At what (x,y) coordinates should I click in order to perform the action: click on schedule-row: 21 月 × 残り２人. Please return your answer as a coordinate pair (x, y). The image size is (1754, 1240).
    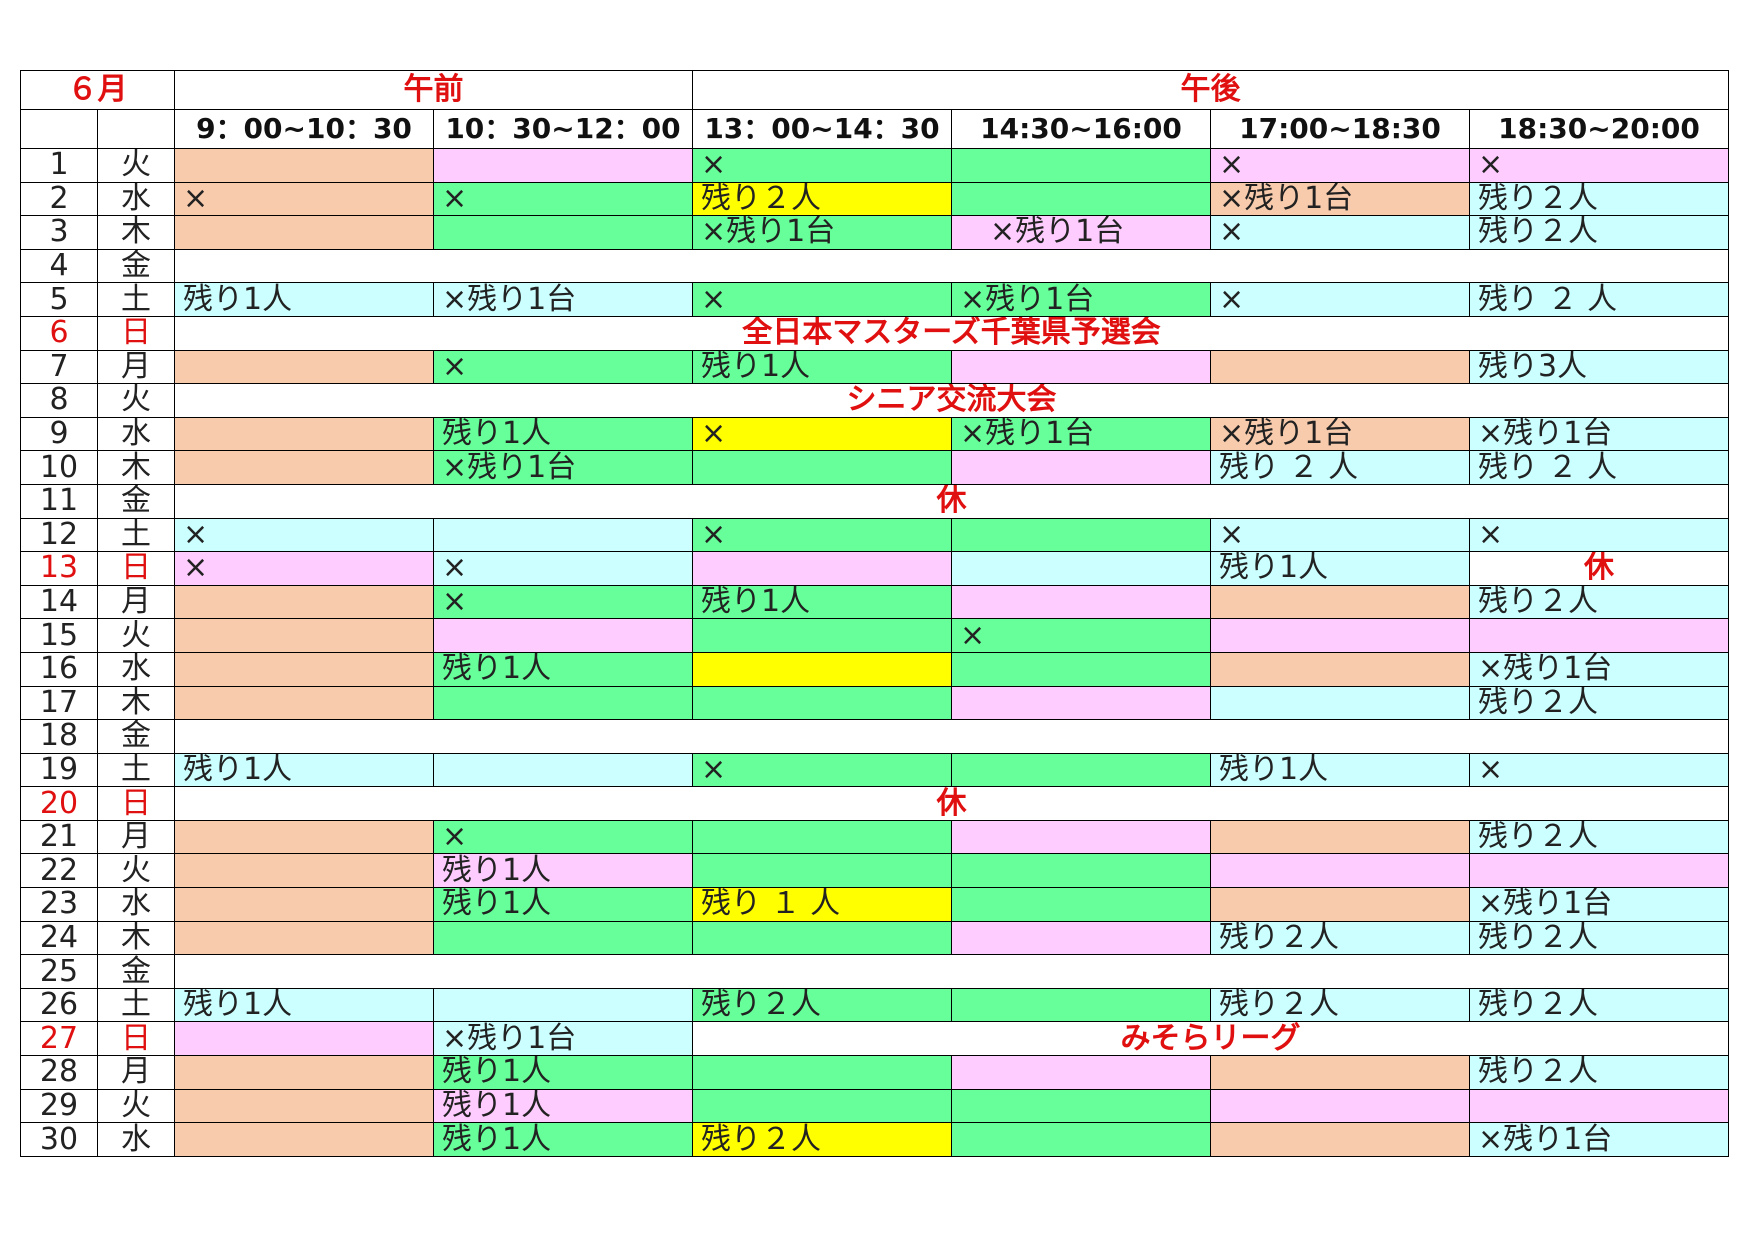
    Looking at the image, I should click on (874, 837).